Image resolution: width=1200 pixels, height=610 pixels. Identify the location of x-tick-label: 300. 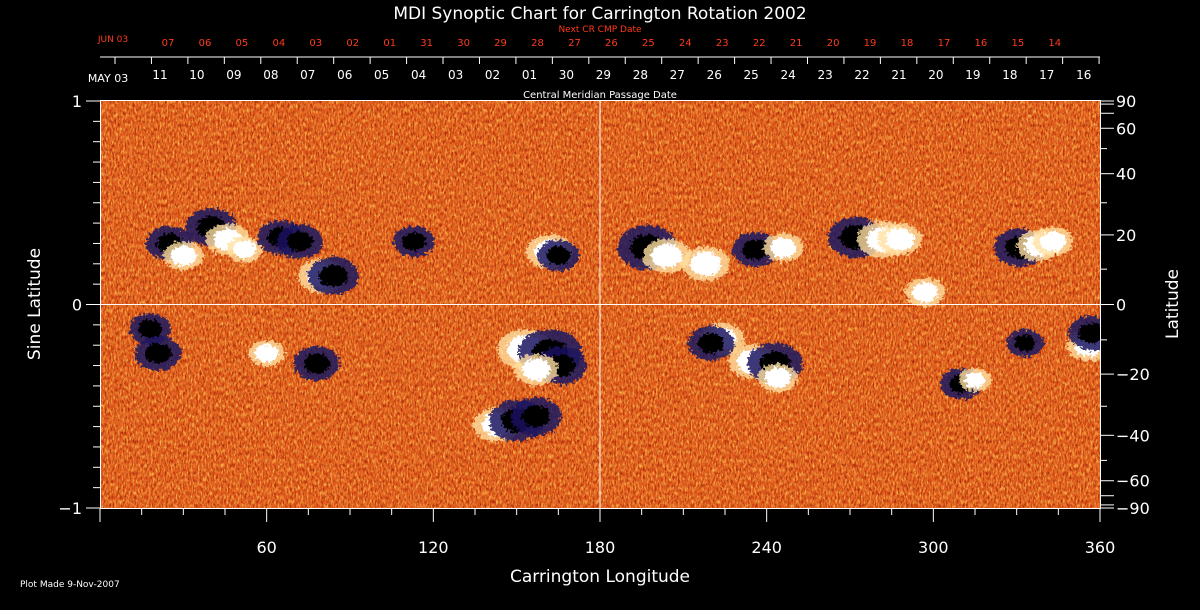
(933, 547).